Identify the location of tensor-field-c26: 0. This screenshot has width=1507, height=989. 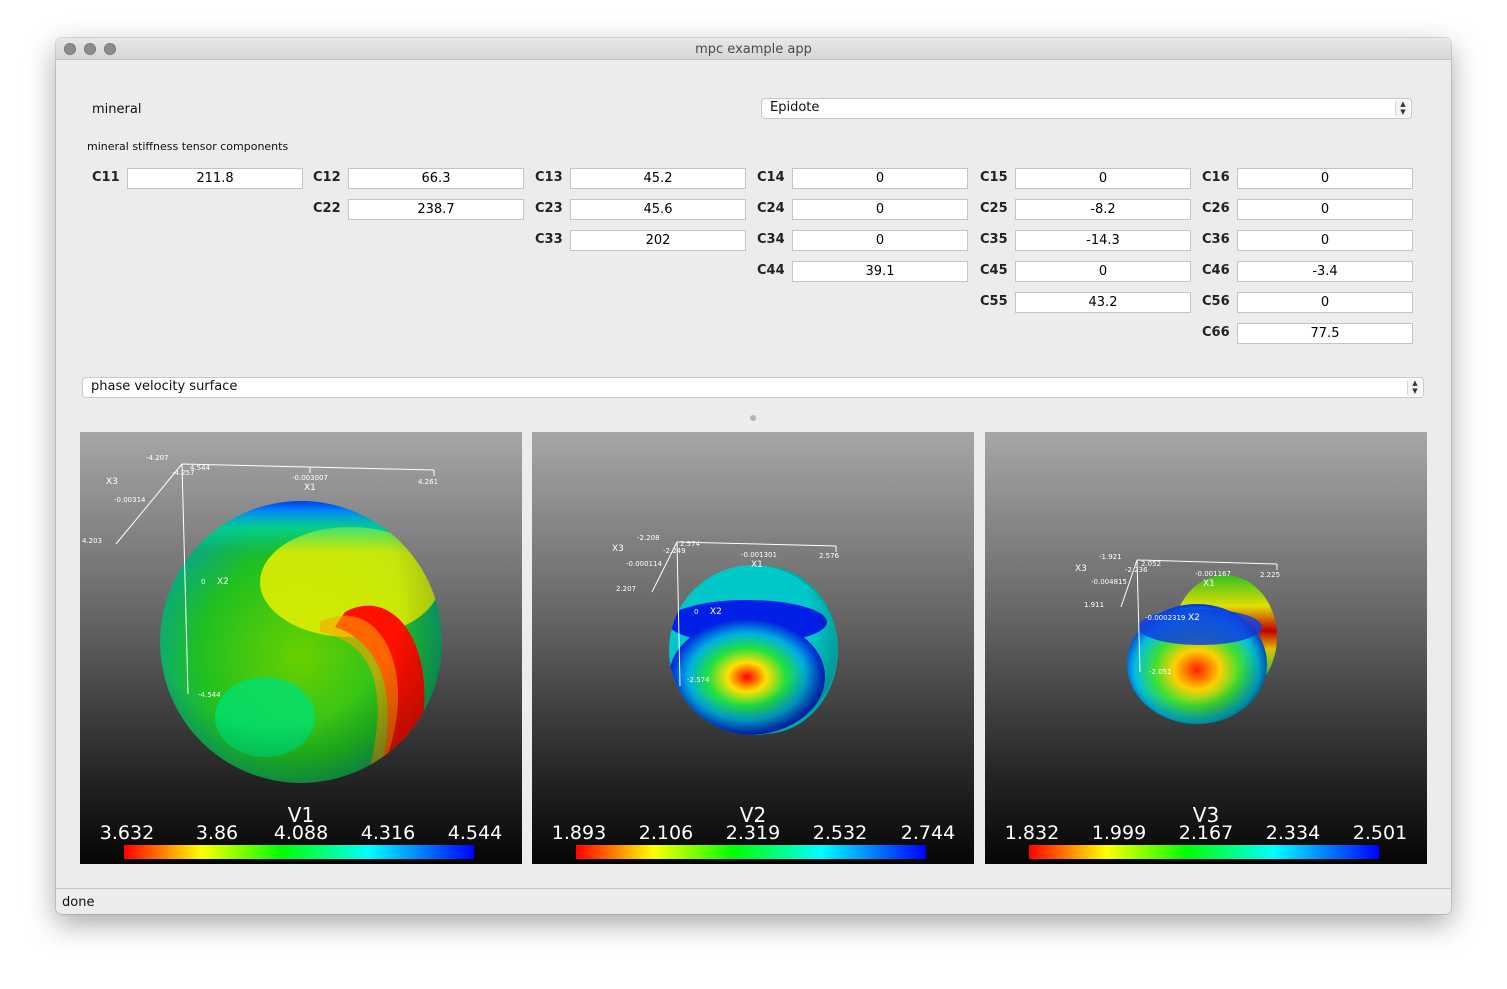
(1325, 209).